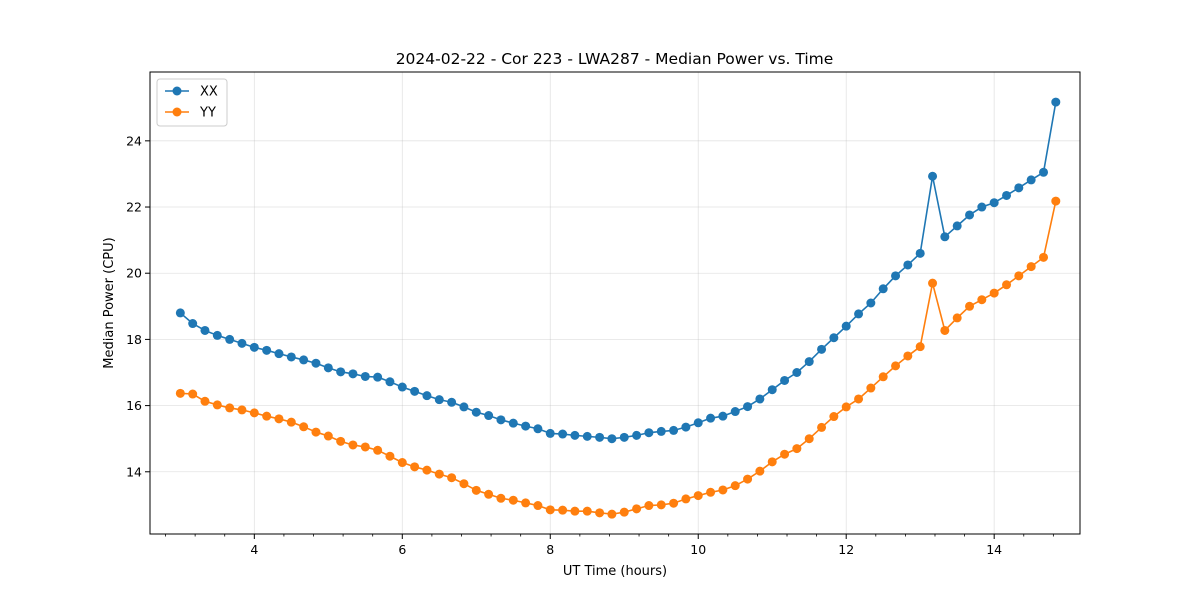  I want to click on y-axis-title: Median Power (CPU), so click(109, 302).